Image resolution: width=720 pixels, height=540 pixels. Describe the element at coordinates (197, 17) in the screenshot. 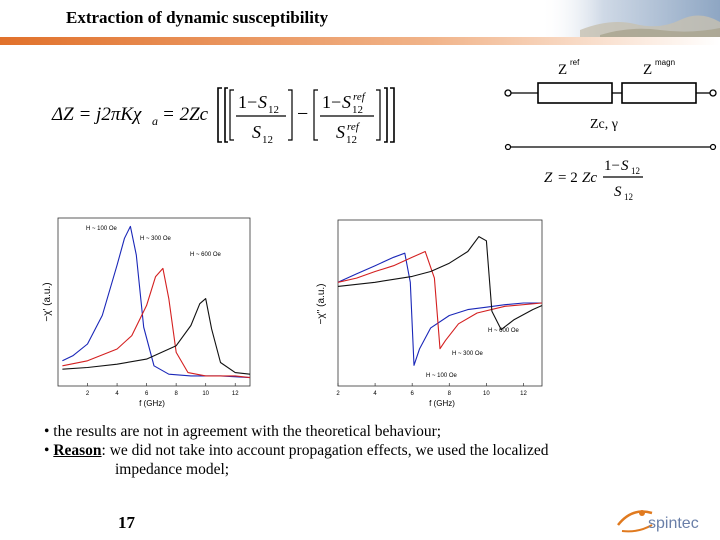

I see `slide-title: Extraction of dynamic susceptibility` at that location.